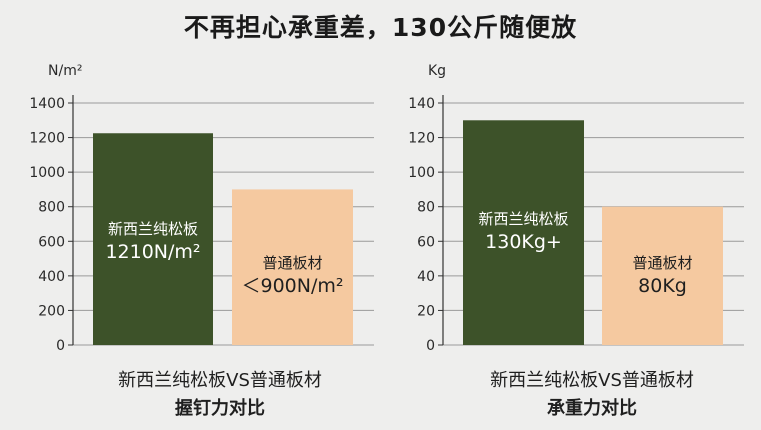 The height and width of the screenshot is (430, 761). What do you see at coordinates (292, 286) in the screenshot?
I see `bar-data-label: ＜900N/m²` at bounding box center [292, 286].